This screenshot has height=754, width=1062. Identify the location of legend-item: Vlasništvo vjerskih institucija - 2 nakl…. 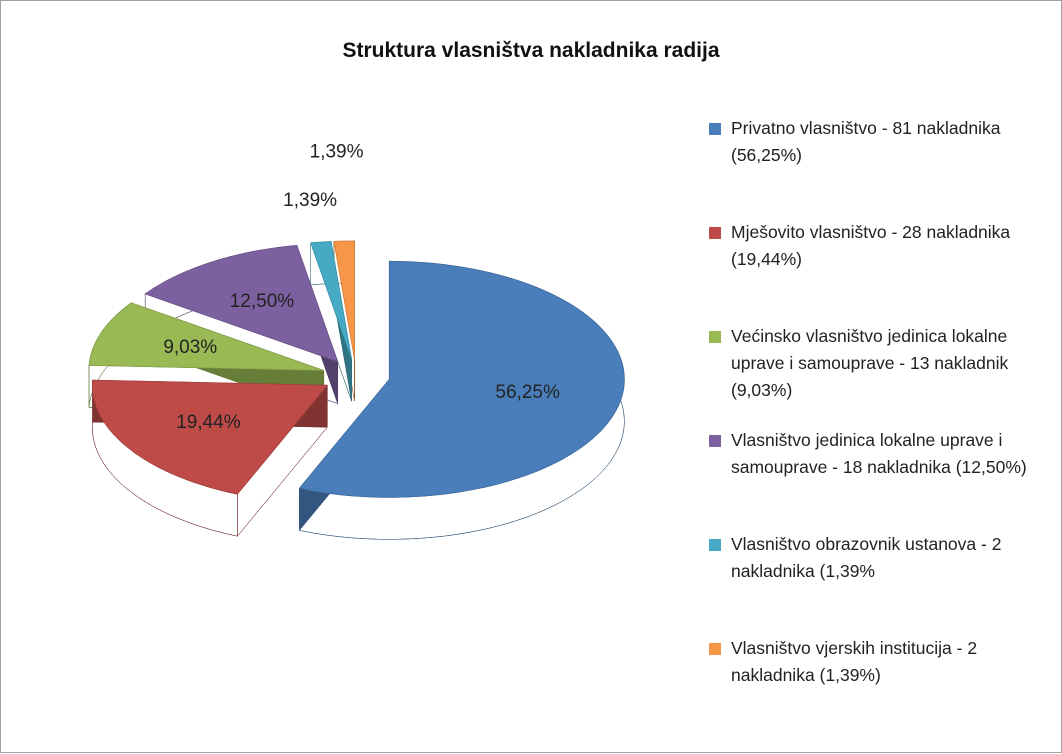
(874, 687).